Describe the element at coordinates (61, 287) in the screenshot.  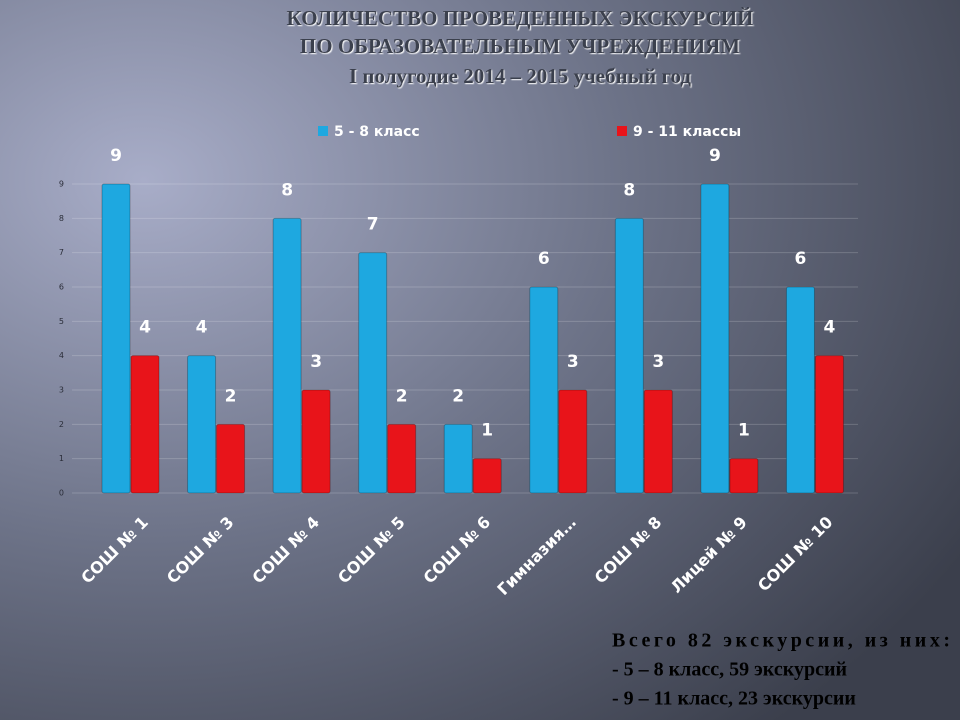
I see `y-tick-label: 6` at that location.